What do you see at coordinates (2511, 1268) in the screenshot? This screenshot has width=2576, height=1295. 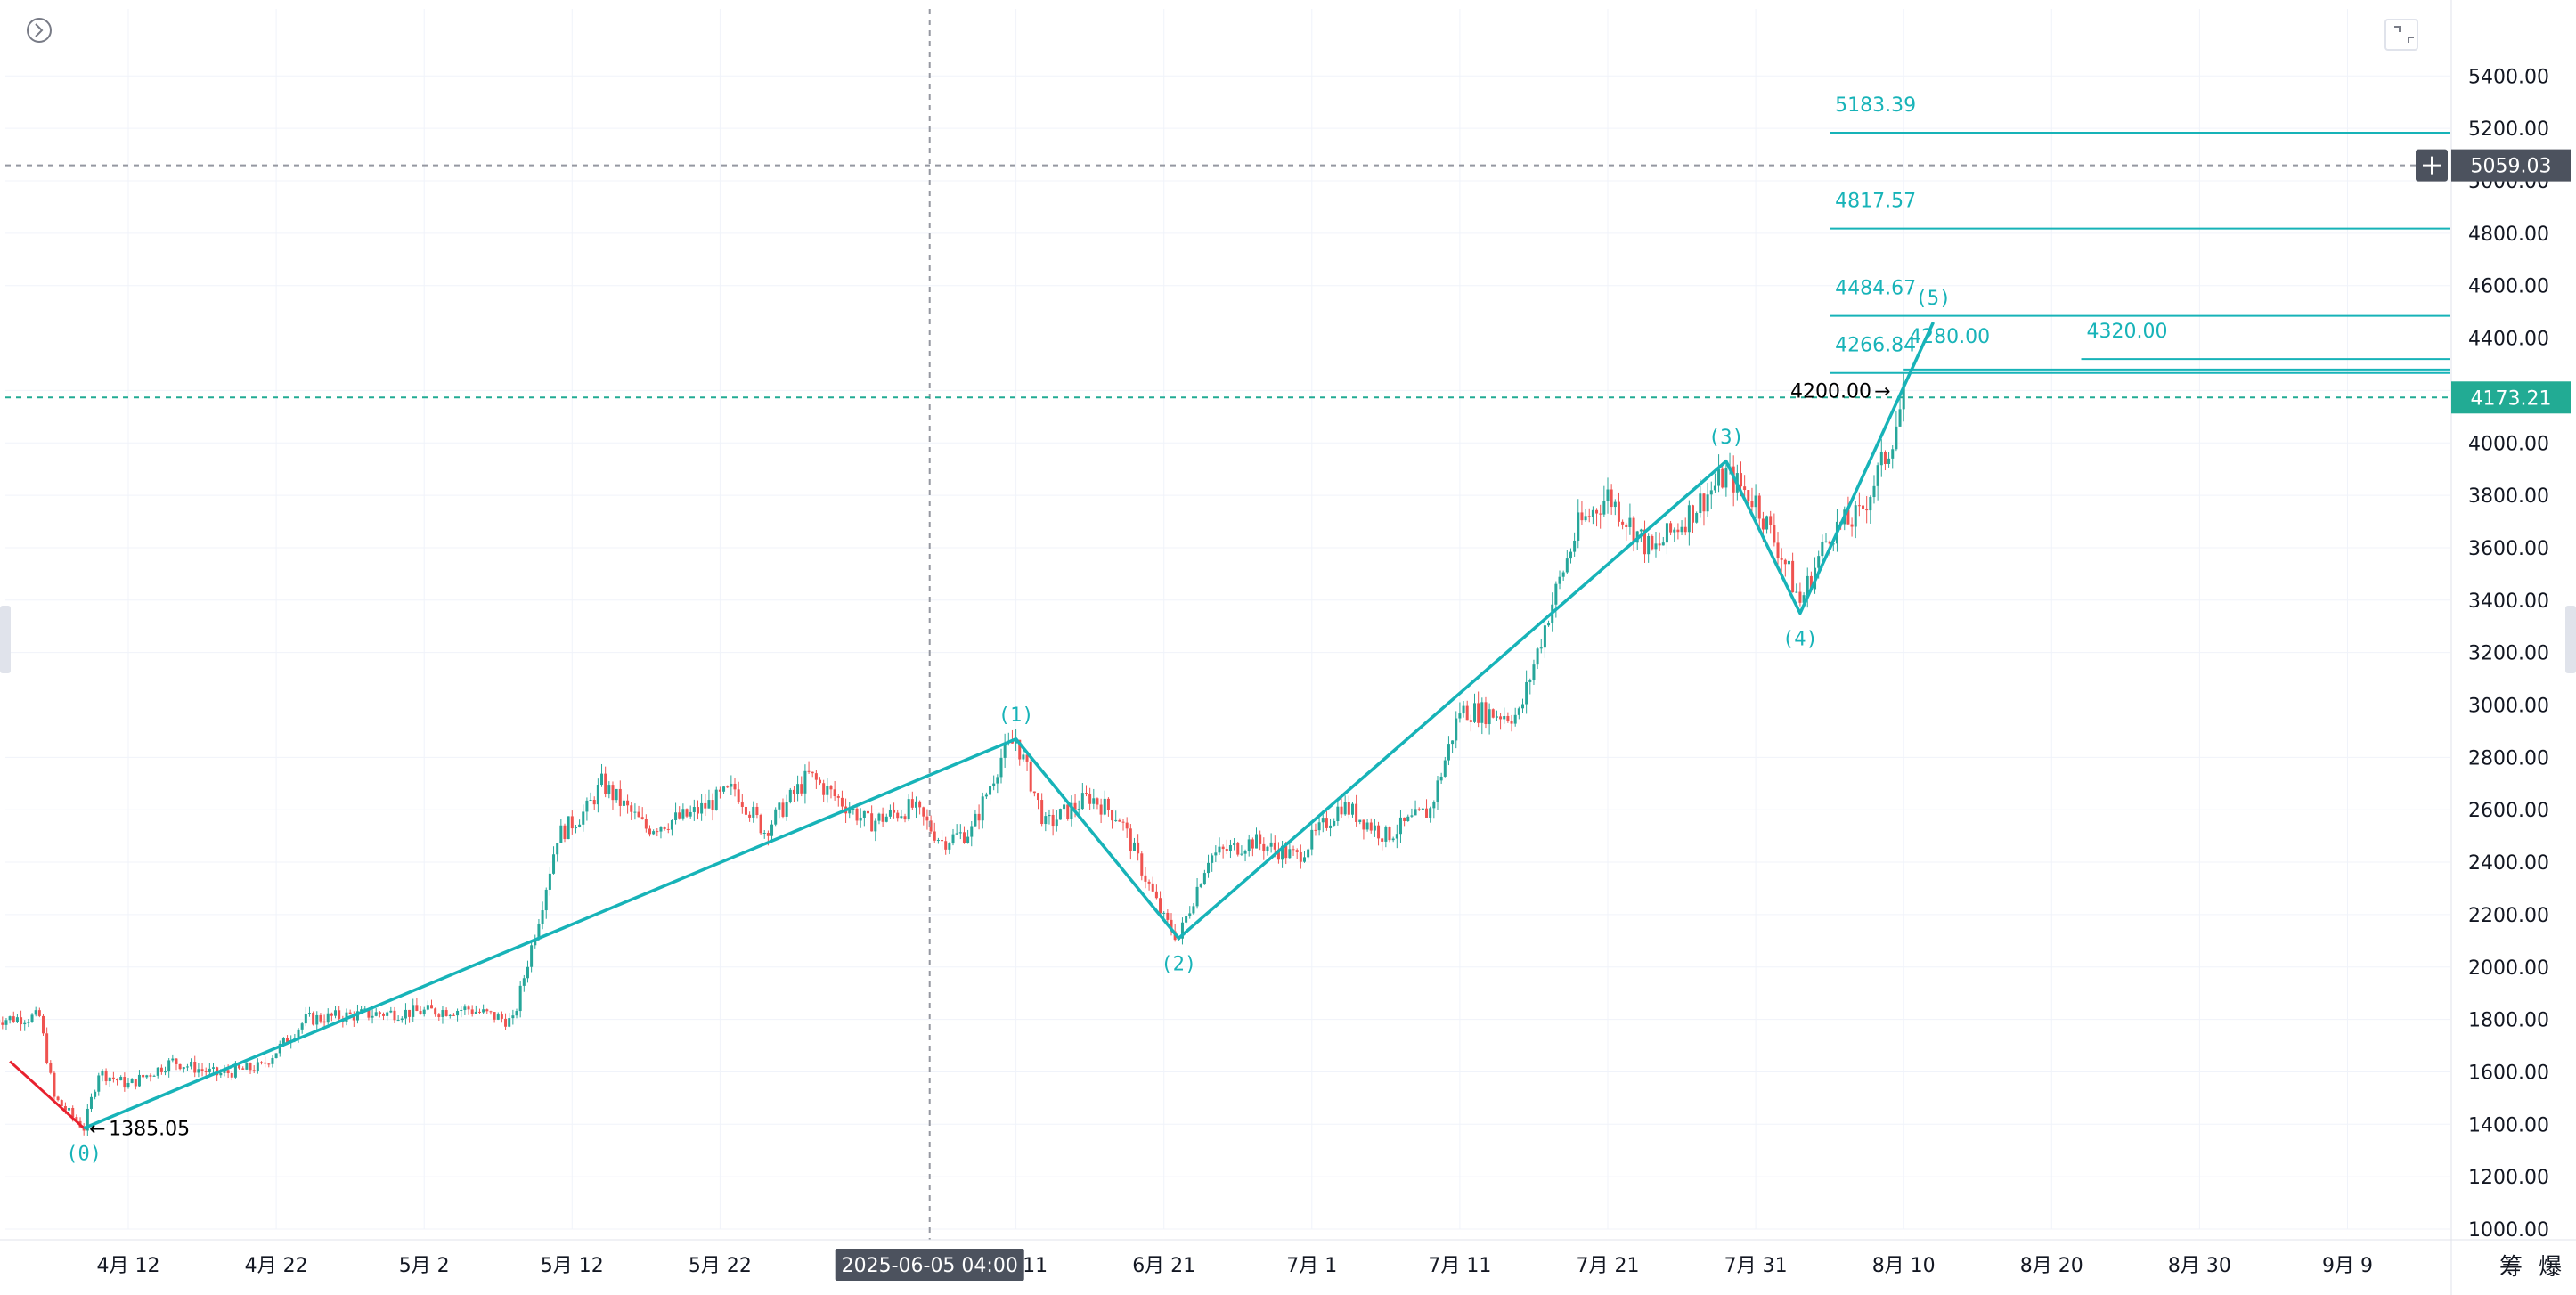 I see `chip-distribution-button: 筹` at bounding box center [2511, 1268].